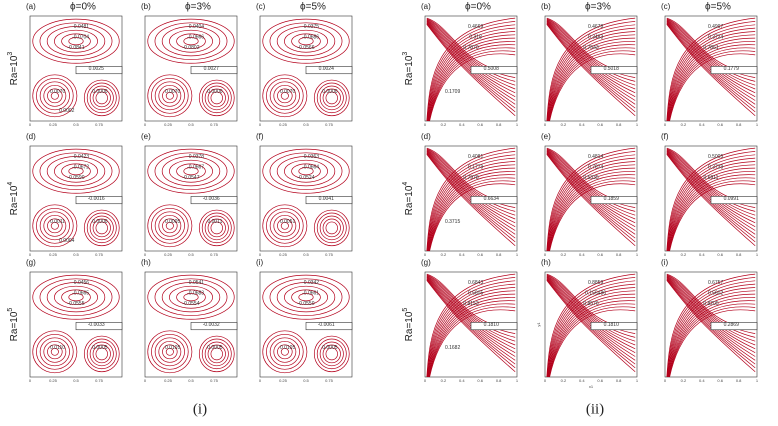  Describe the element at coordinates (716, 293) in the screenshot. I see `contour-label: 0.5602` at that location.